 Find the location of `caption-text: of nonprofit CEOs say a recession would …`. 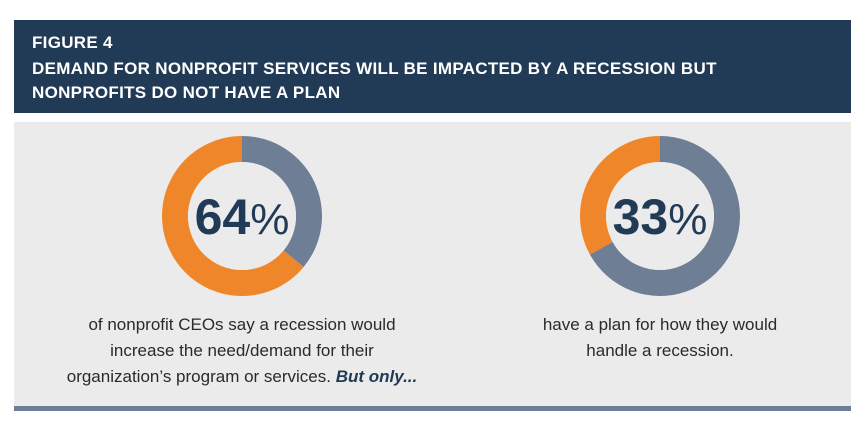

caption-text: of nonprofit CEOs say a recession would … is located at coordinates (231, 350).